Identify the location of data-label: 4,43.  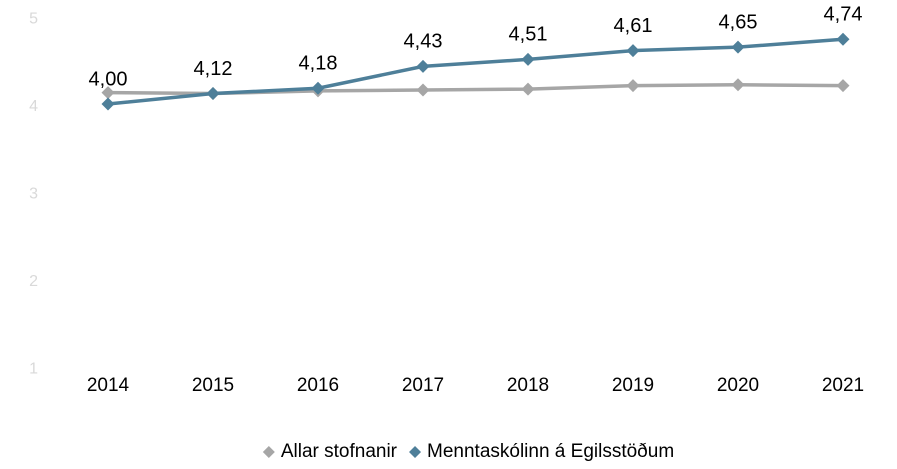
(423, 42).